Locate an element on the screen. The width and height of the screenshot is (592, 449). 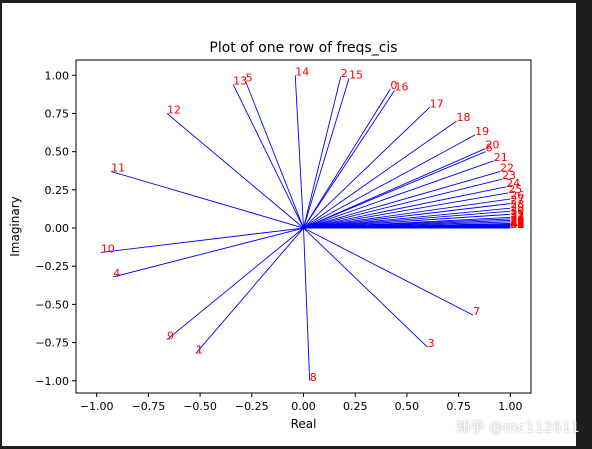
point-label-33: 33 is located at coordinates (517, 216).